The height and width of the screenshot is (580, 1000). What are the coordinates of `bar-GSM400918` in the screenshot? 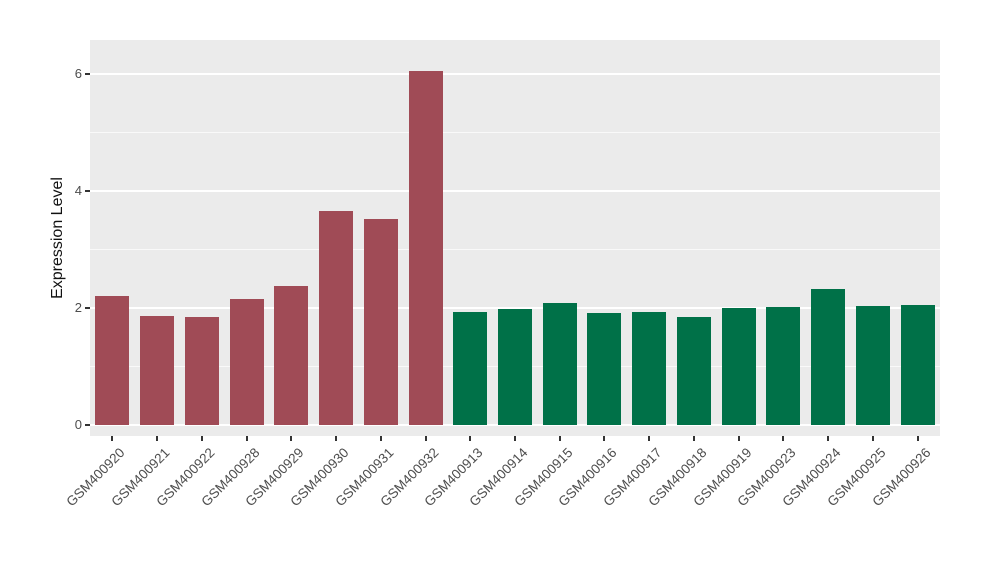 It's located at (693, 371).